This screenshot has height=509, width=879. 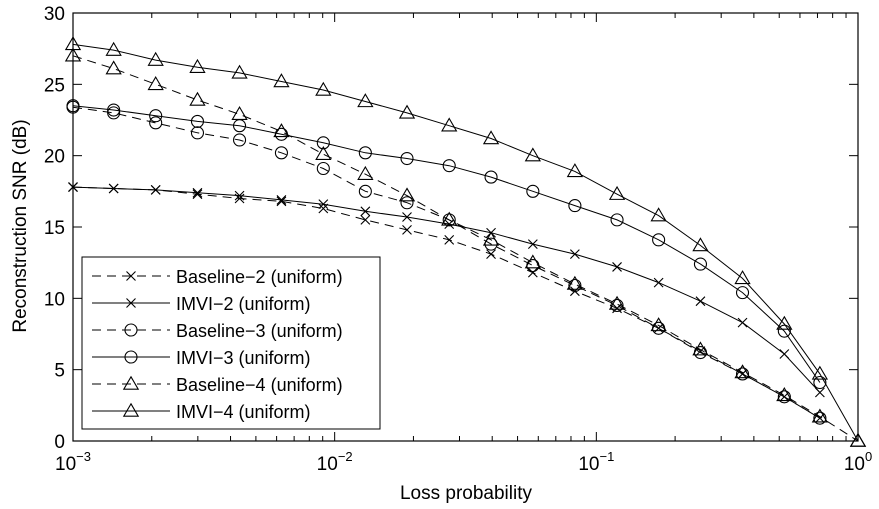 I want to click on legend-label: IMVI−4 (uniform), so click(x=243, y=412).